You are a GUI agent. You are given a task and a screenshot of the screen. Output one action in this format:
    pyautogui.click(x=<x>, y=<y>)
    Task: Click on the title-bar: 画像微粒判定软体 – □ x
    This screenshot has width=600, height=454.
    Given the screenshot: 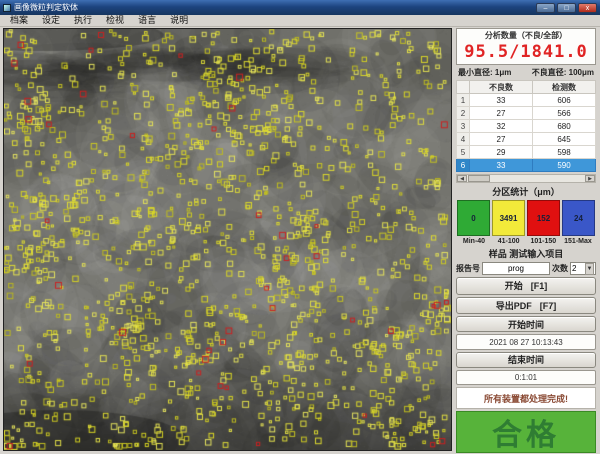 What is the action you would take?
    pyautogui.click(x=300, y=7)
    